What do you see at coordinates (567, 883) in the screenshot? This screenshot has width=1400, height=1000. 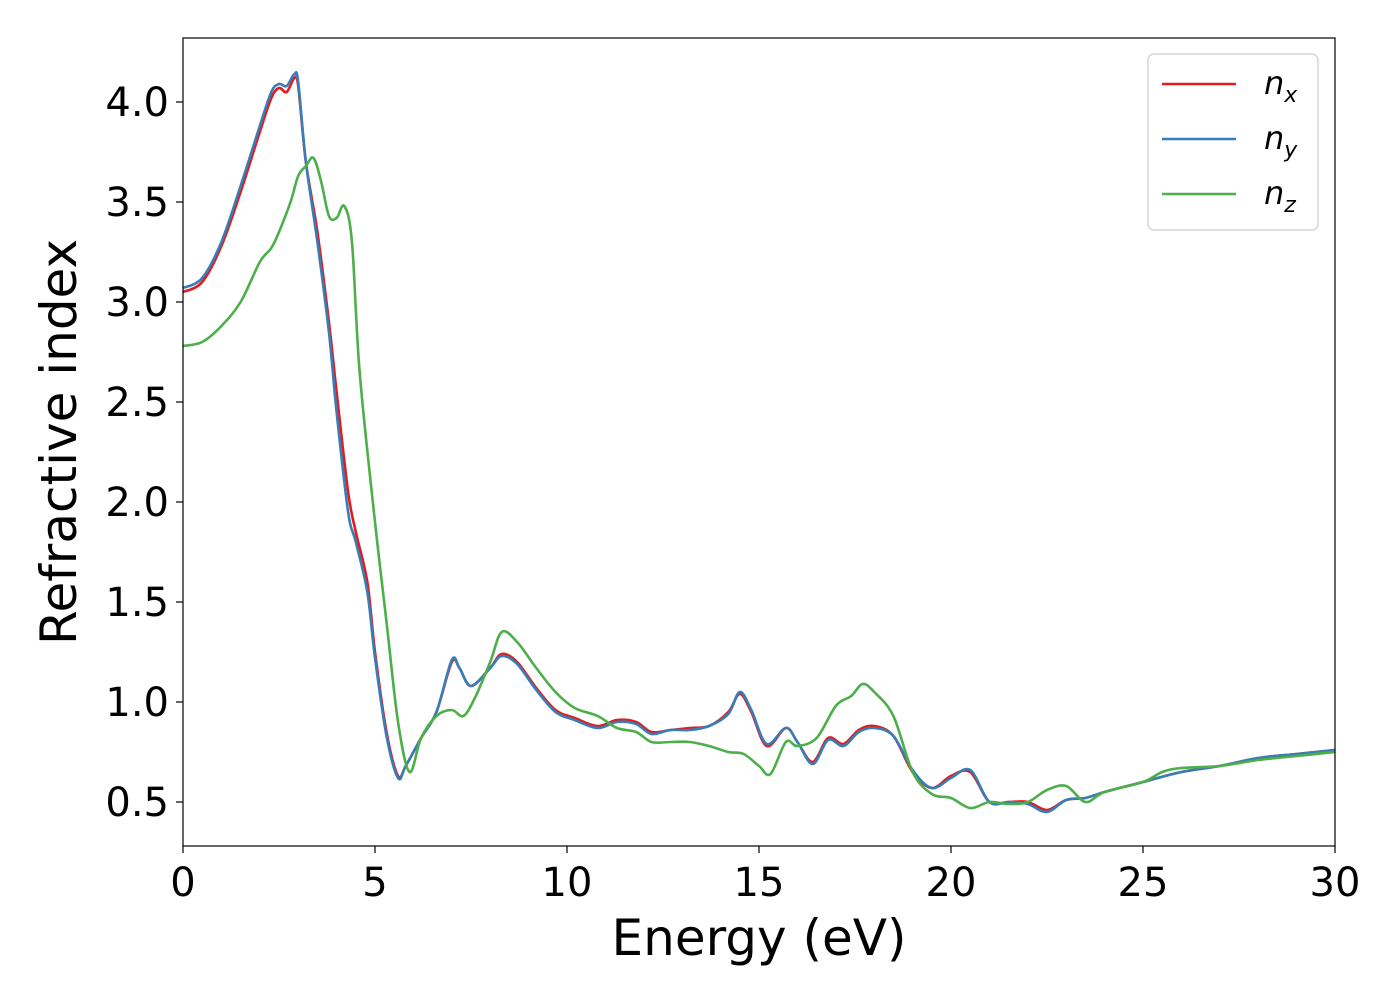 I see `x-tick-label: 10` at bounding box center [567, 883].